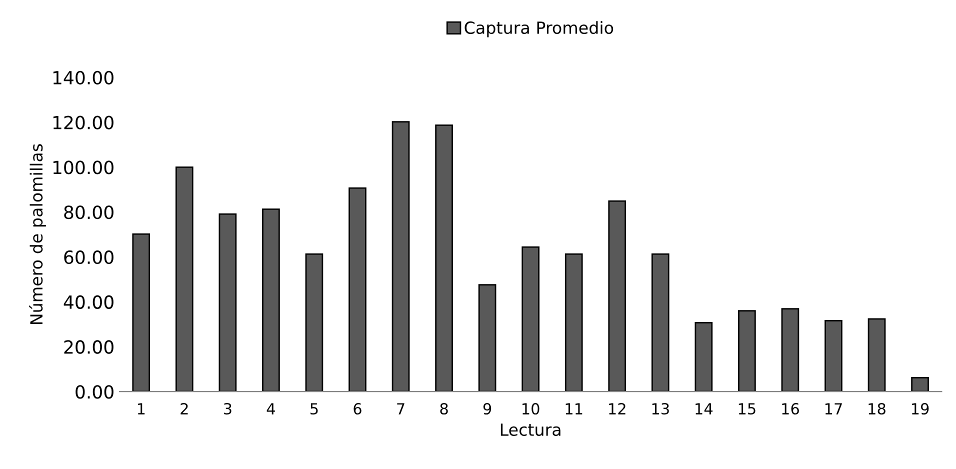 The height and width of the screenshot is (469, 956). Describe the element at coordinates (89, 302) in the screenshot. I see `y-tick-label: 40.00` at that location.